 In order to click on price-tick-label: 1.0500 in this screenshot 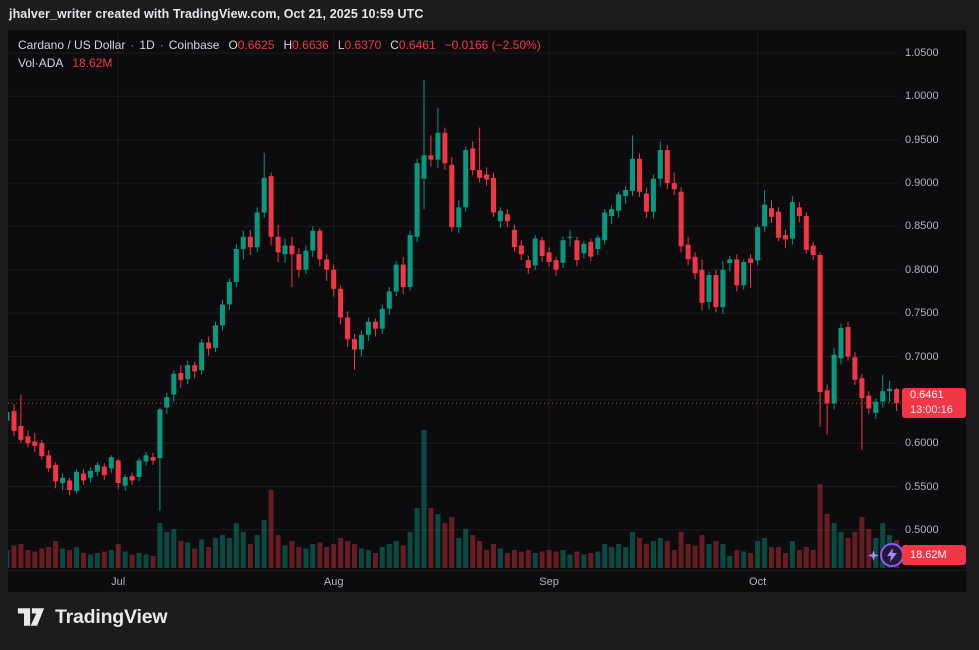, I will do `click(922, 53)`.